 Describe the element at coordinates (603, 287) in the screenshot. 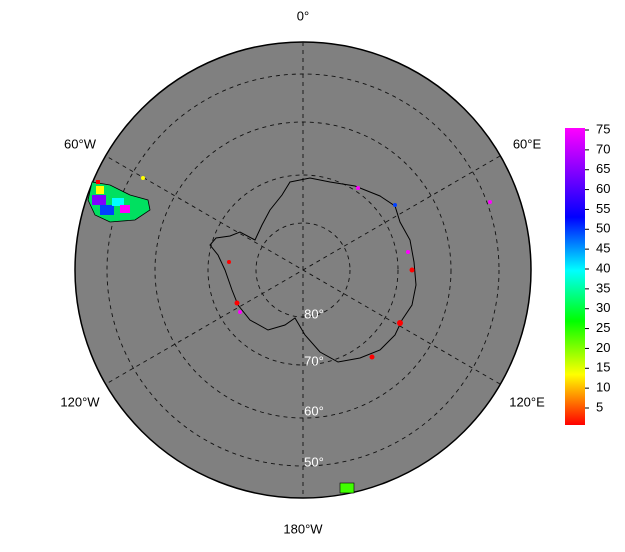

I see `colorbar-tick-label: 35` at that location.